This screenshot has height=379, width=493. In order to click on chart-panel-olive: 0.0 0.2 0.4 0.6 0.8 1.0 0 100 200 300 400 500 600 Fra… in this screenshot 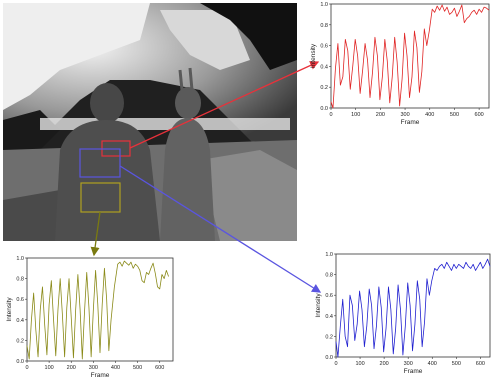, I will do `click(90, 317)`.